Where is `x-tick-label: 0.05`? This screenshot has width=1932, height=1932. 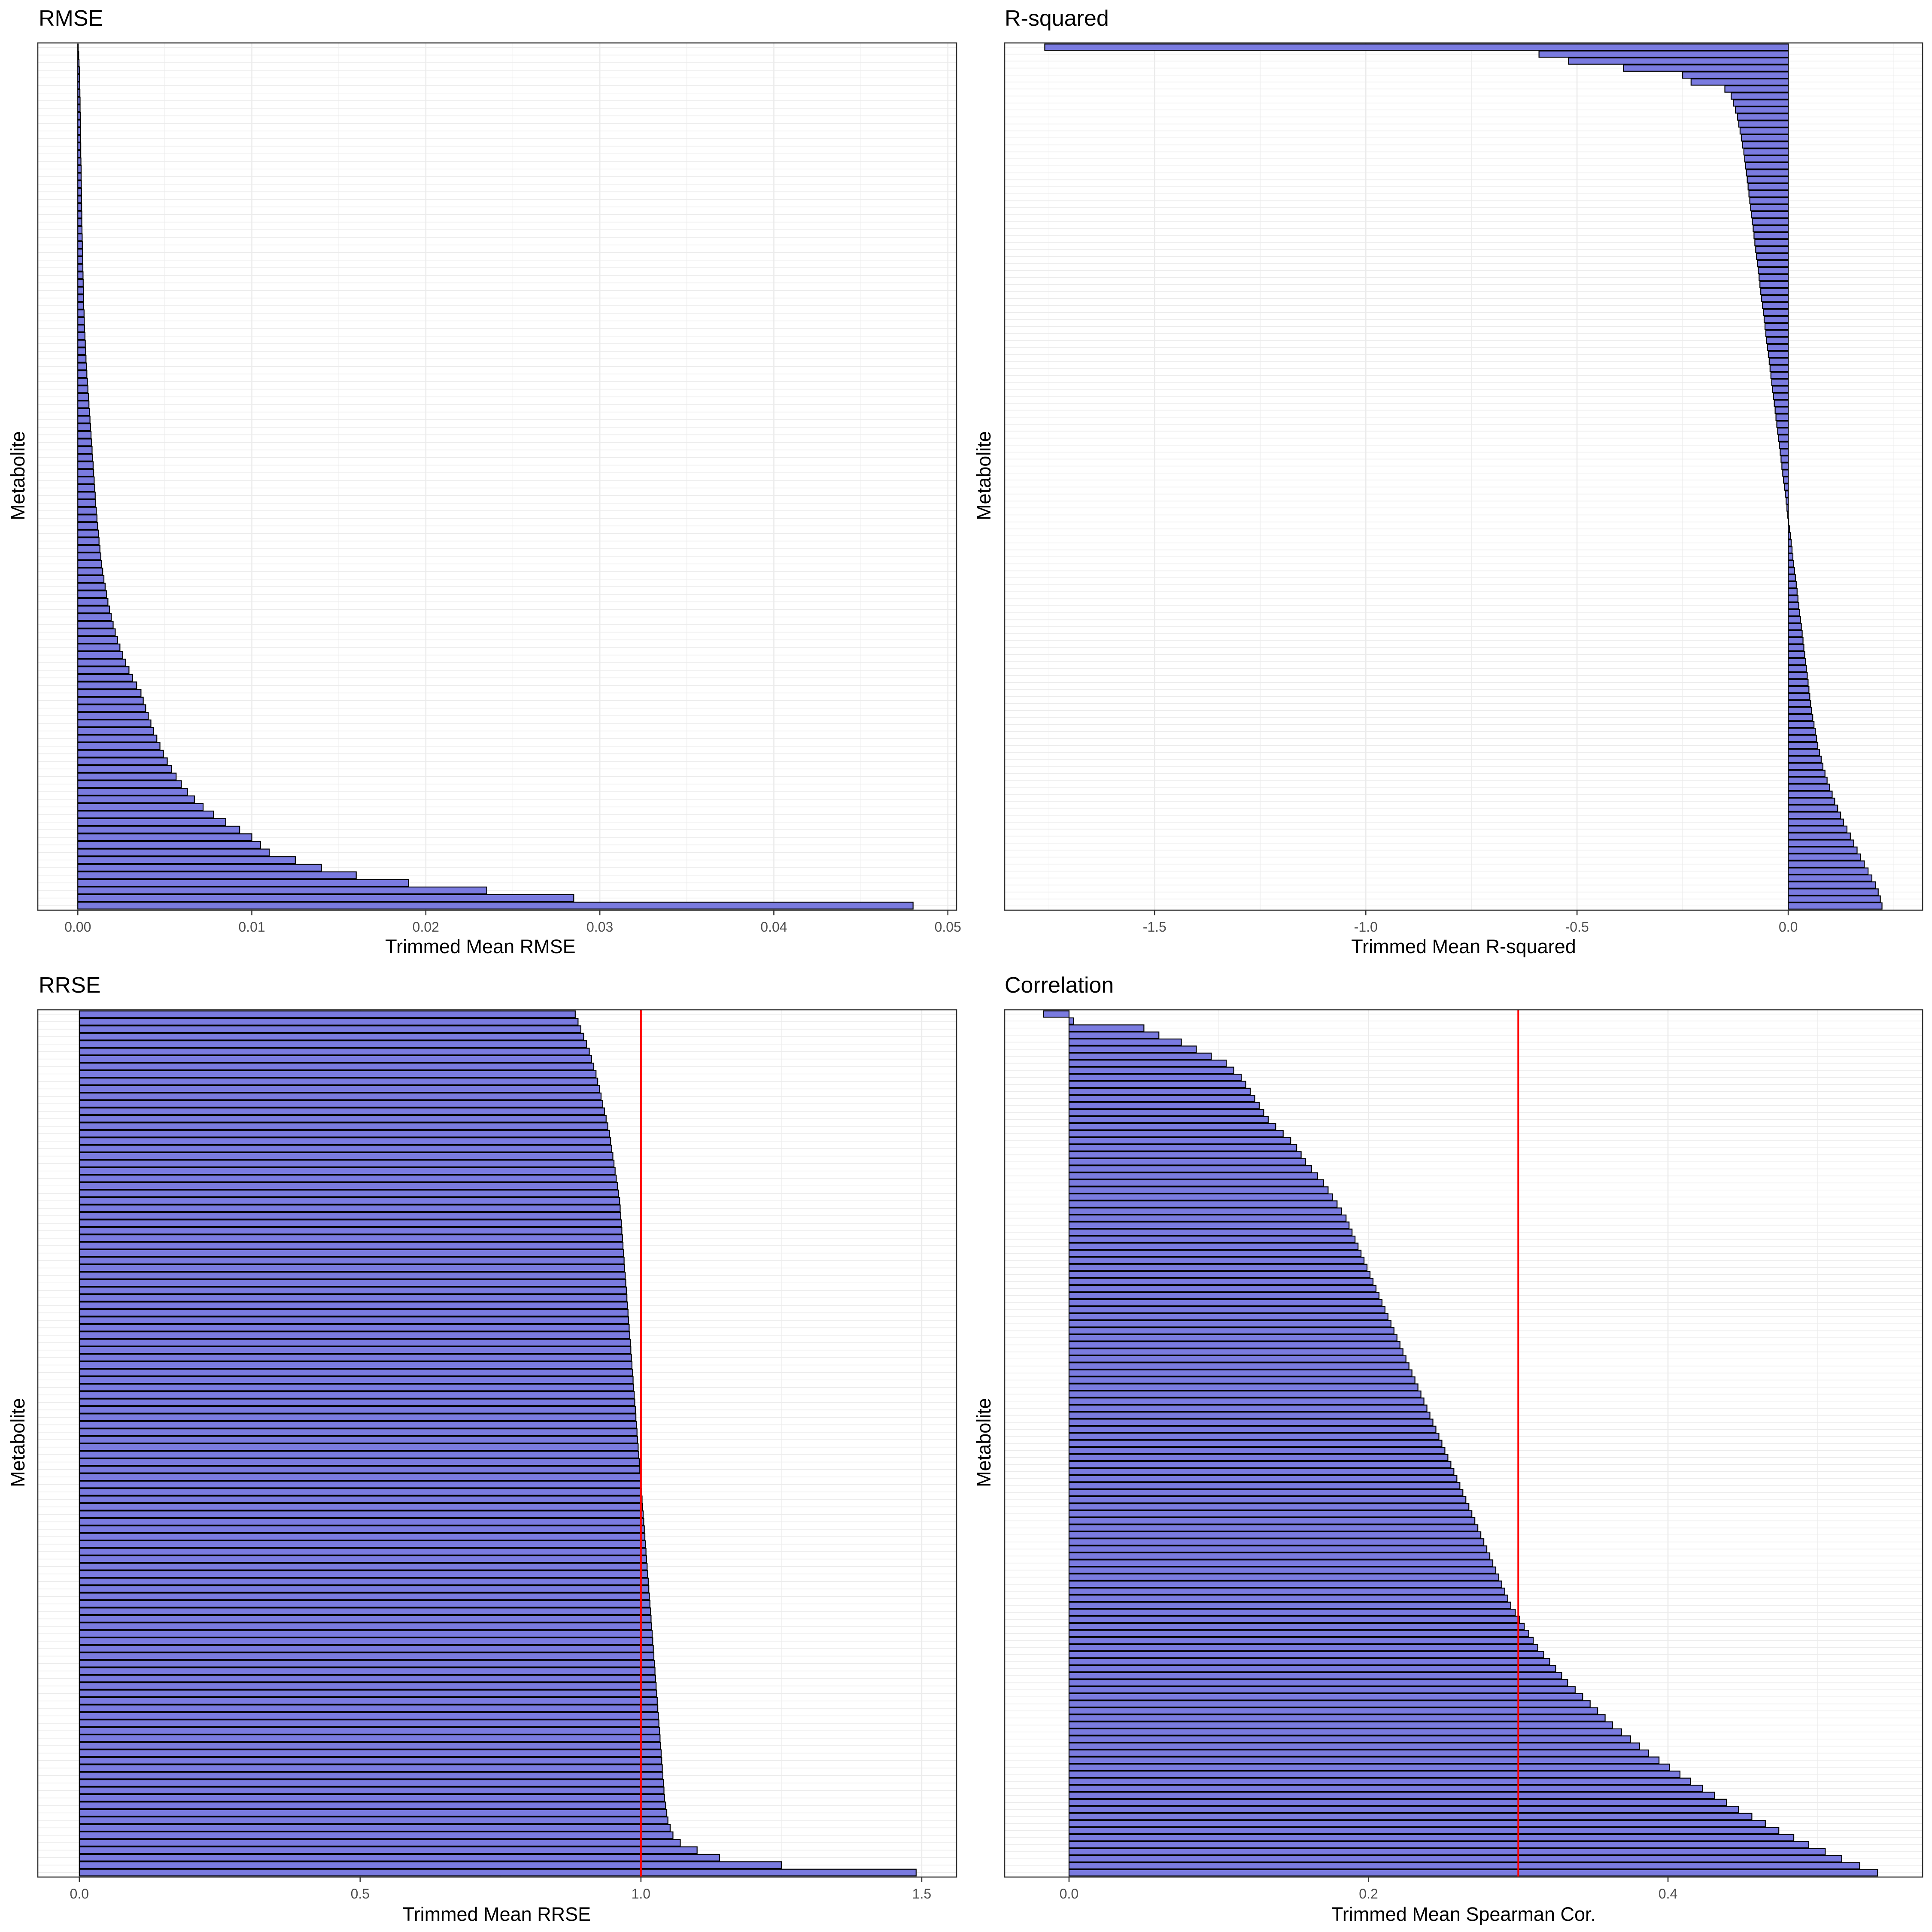 x-tick-label: 0.05 is located at coordinates (948, 927).